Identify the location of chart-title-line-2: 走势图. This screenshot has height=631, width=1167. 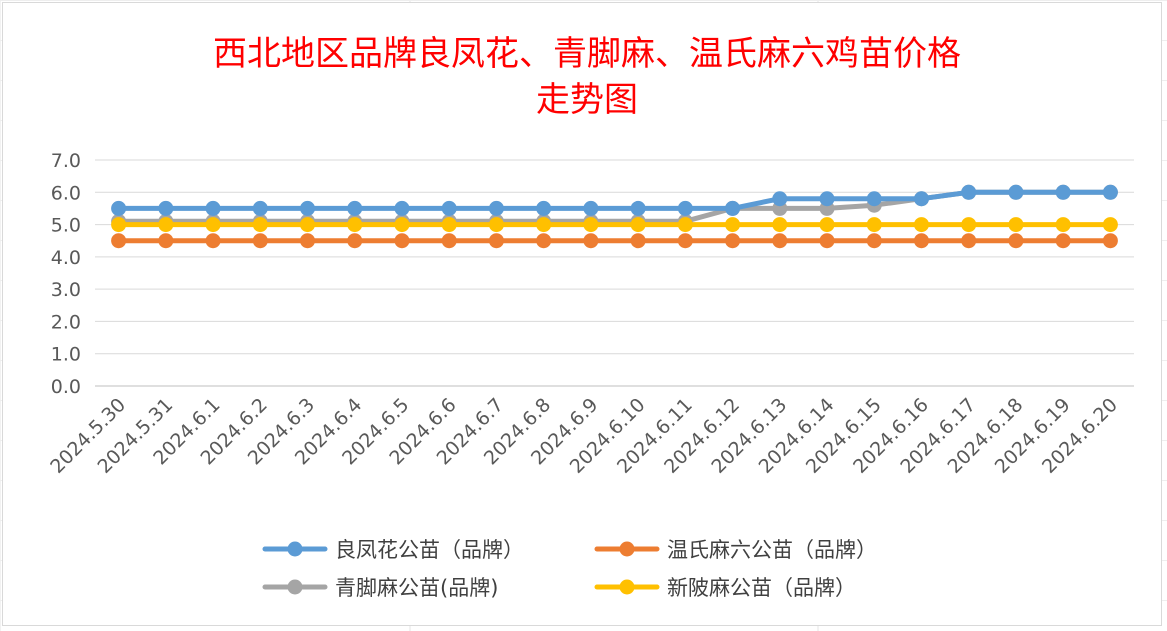
(587, 100).